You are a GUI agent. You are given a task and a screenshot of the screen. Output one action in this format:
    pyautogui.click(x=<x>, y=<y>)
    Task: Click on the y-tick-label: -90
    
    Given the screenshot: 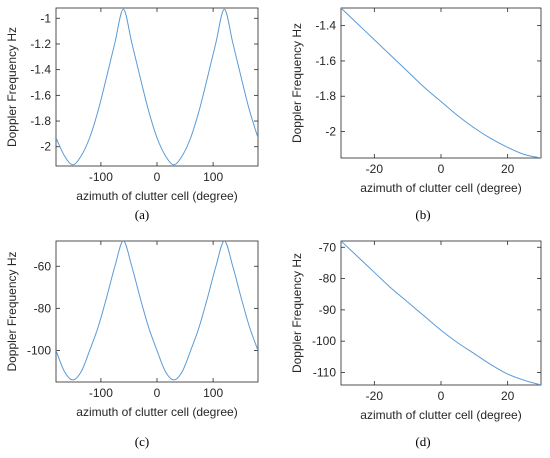 What is the action you would take?
    pyautogui.click(x=328, y=310)
    